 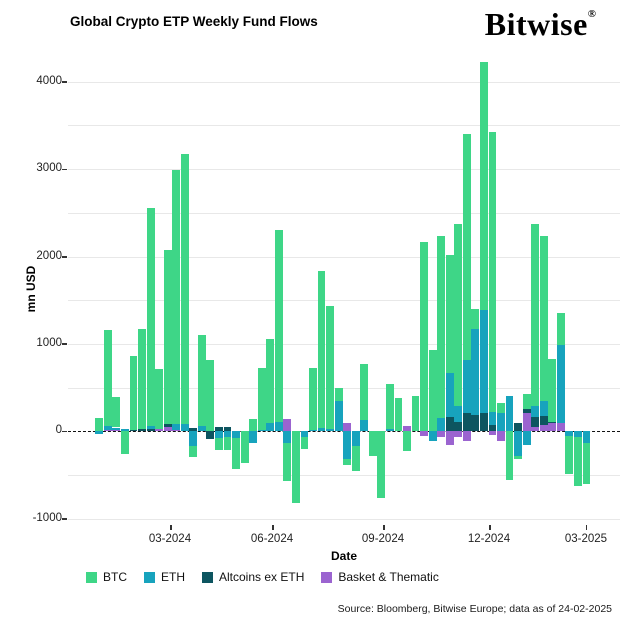 I want to click on legend-item-btc: BTC, so click(x=106, y=577).